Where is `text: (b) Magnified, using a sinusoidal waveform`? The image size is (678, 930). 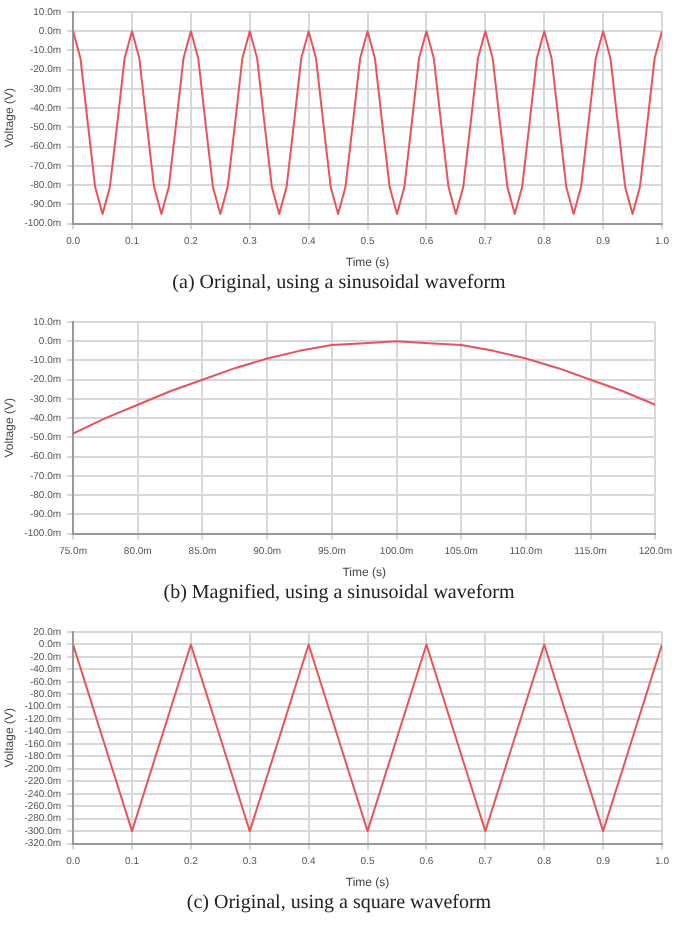 text: (b) Magnified, using a sinusoidal waveform is located at coordinates (339, 593).